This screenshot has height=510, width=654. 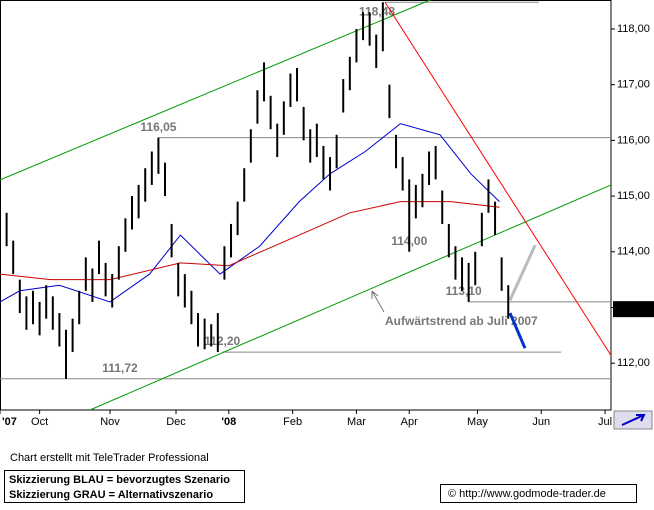 What do you see at coordinates (527, 494) in the screenshot?
I see `source: © http://www.godmode-trader.de` at bounding box center [527, 494].